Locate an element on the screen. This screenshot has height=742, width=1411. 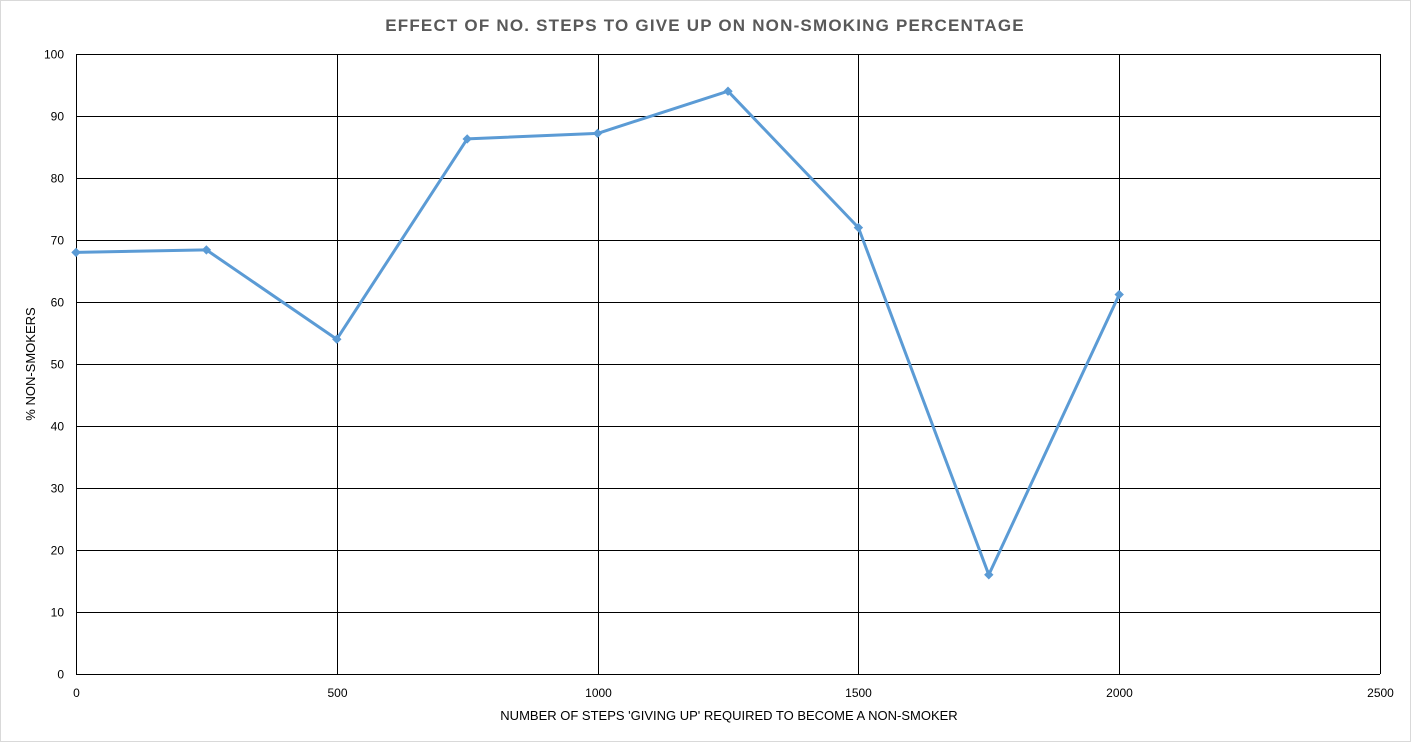
y-tick-label: 100 is located at coordinates (54, 55).